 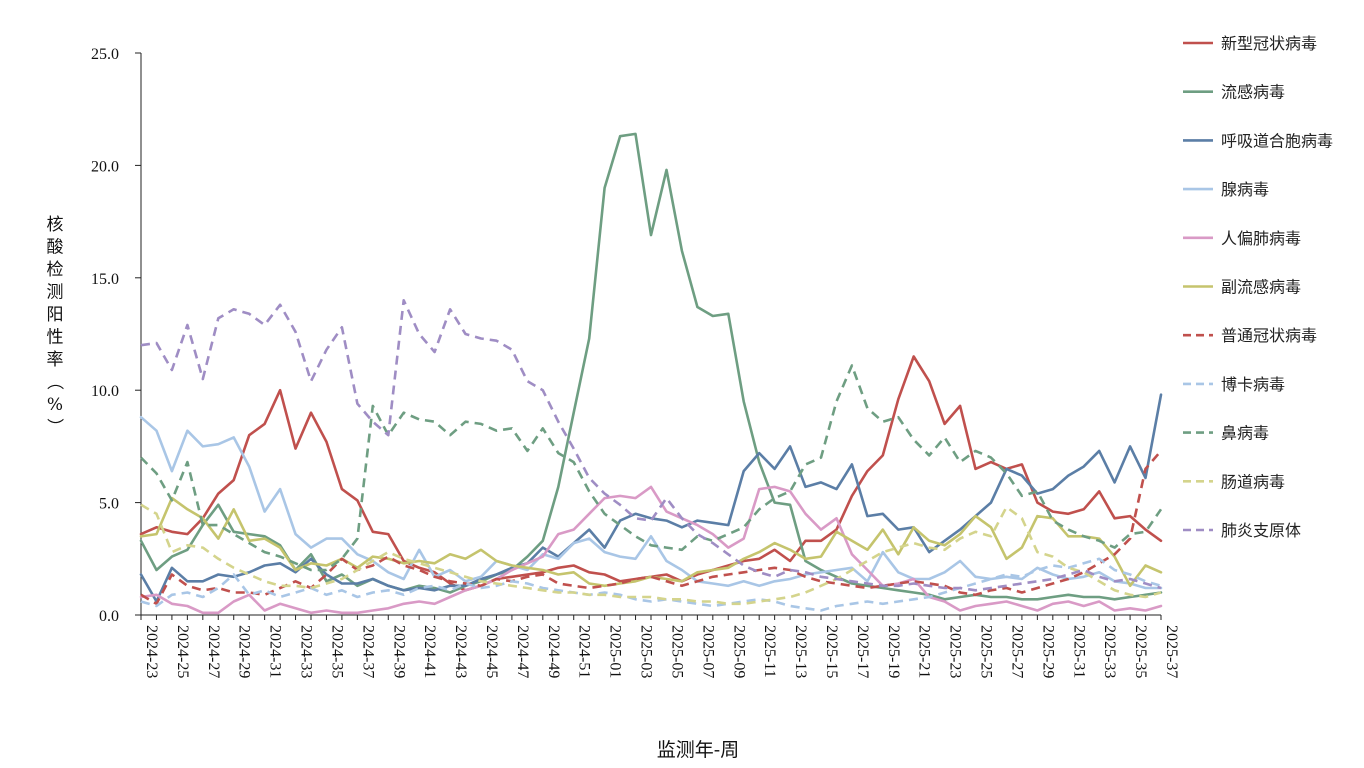 I want to click on y-tick-label: 0.0, so click(x=109, y=616).